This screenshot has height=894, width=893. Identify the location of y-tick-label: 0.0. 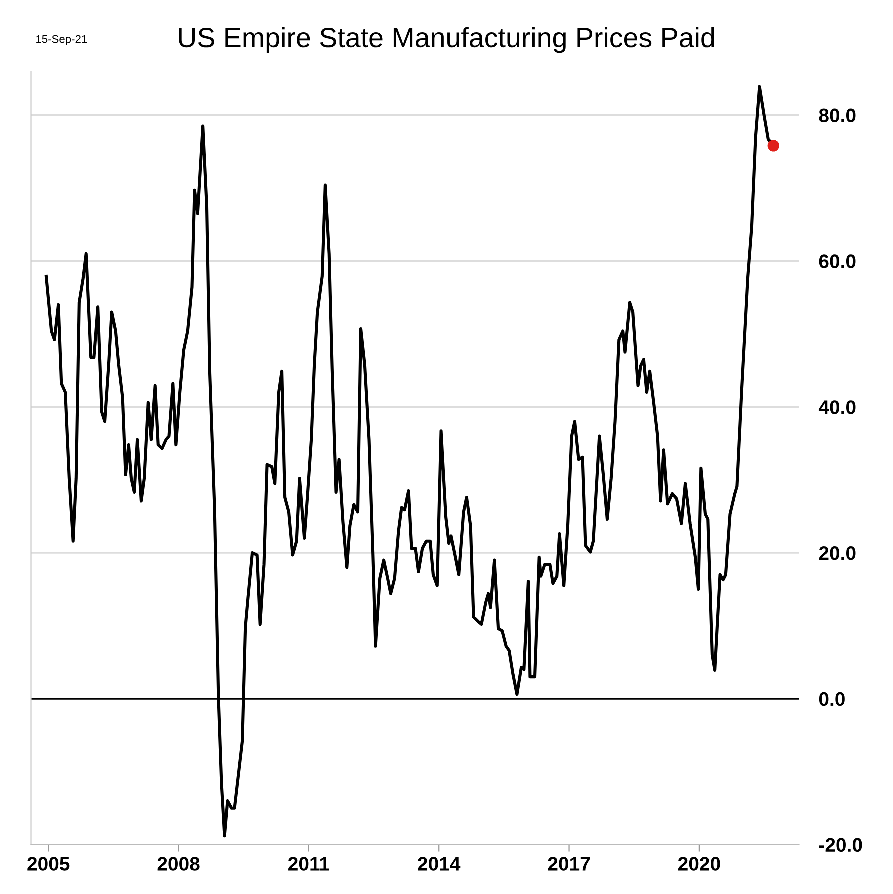
(832, 699).